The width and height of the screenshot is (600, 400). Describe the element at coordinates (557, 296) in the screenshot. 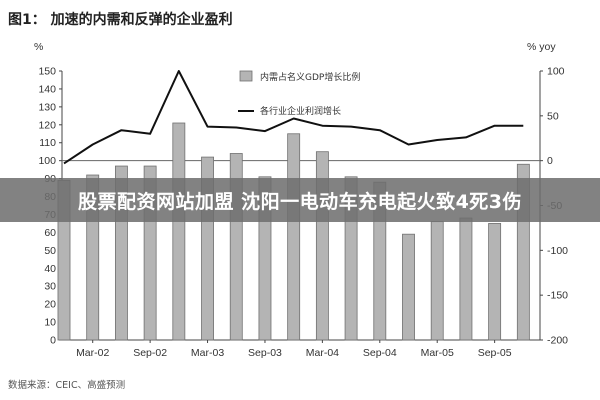

I see `right-tick-label: -150` at that location.